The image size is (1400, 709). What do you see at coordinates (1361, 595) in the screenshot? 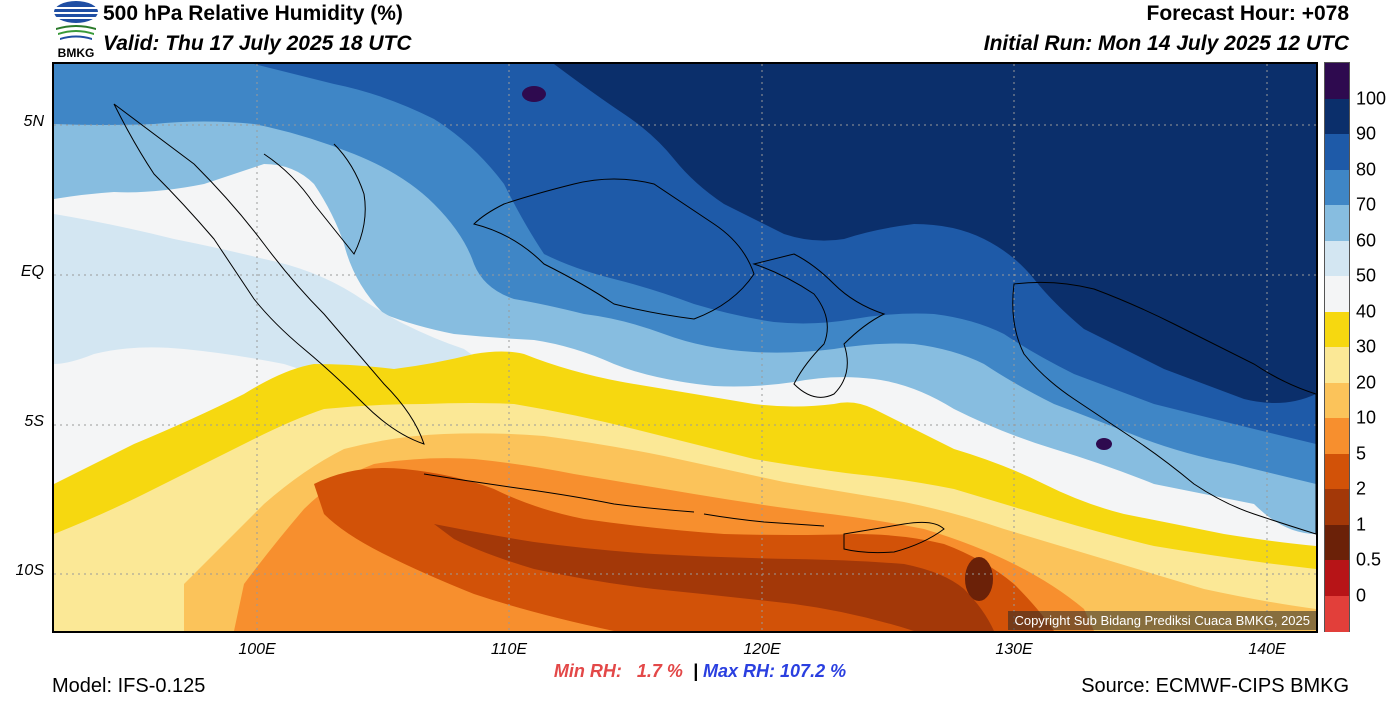
I see `colorbar-level-label: 0` at bounding box center [1361, 595].